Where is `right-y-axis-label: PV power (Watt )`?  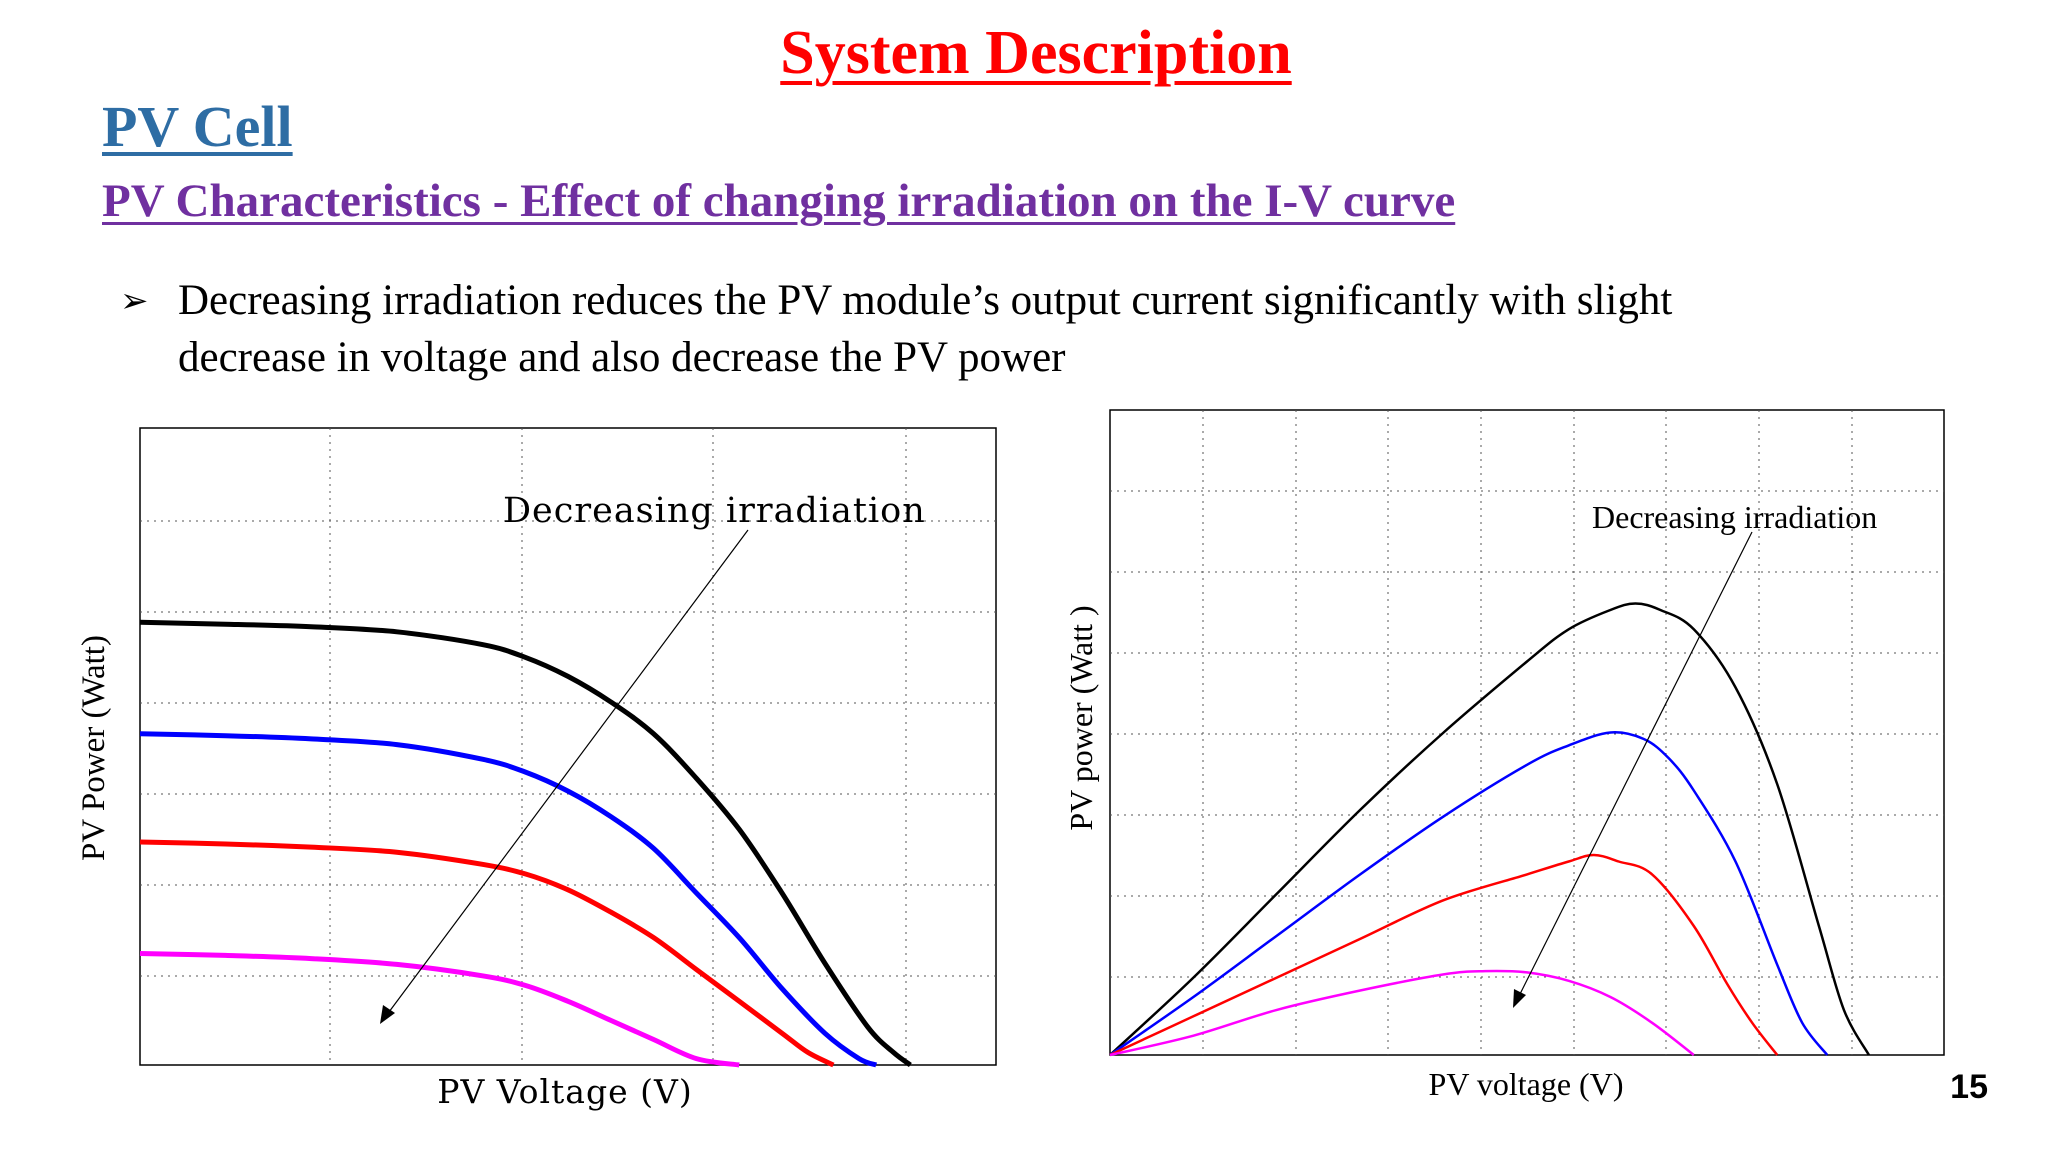
right-y-axis-label: PV power (Watt ) is located at coordinates (1081, 717).